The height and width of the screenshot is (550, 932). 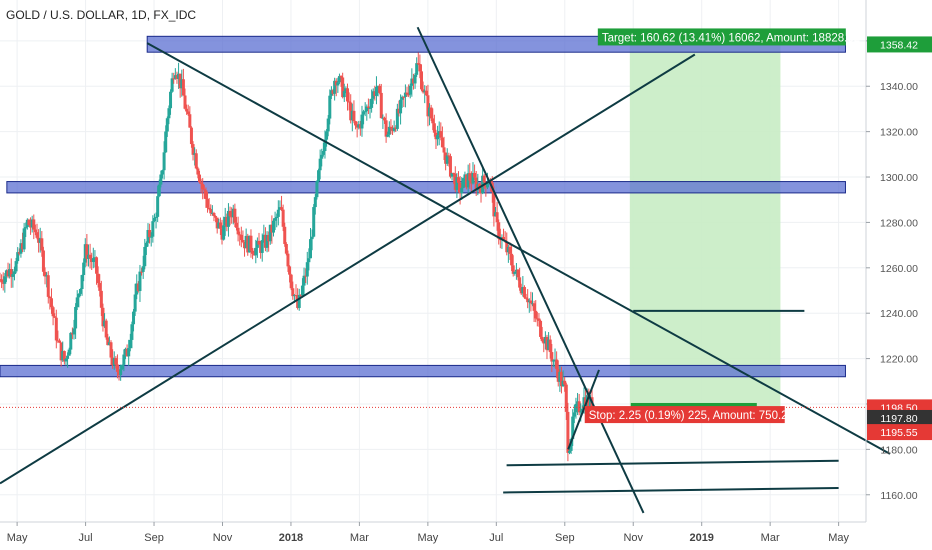 What do you see at coordinates (633, 538) in the screenshot?
I see `x-tick-label: Nov` at bounding box center [633, 538].